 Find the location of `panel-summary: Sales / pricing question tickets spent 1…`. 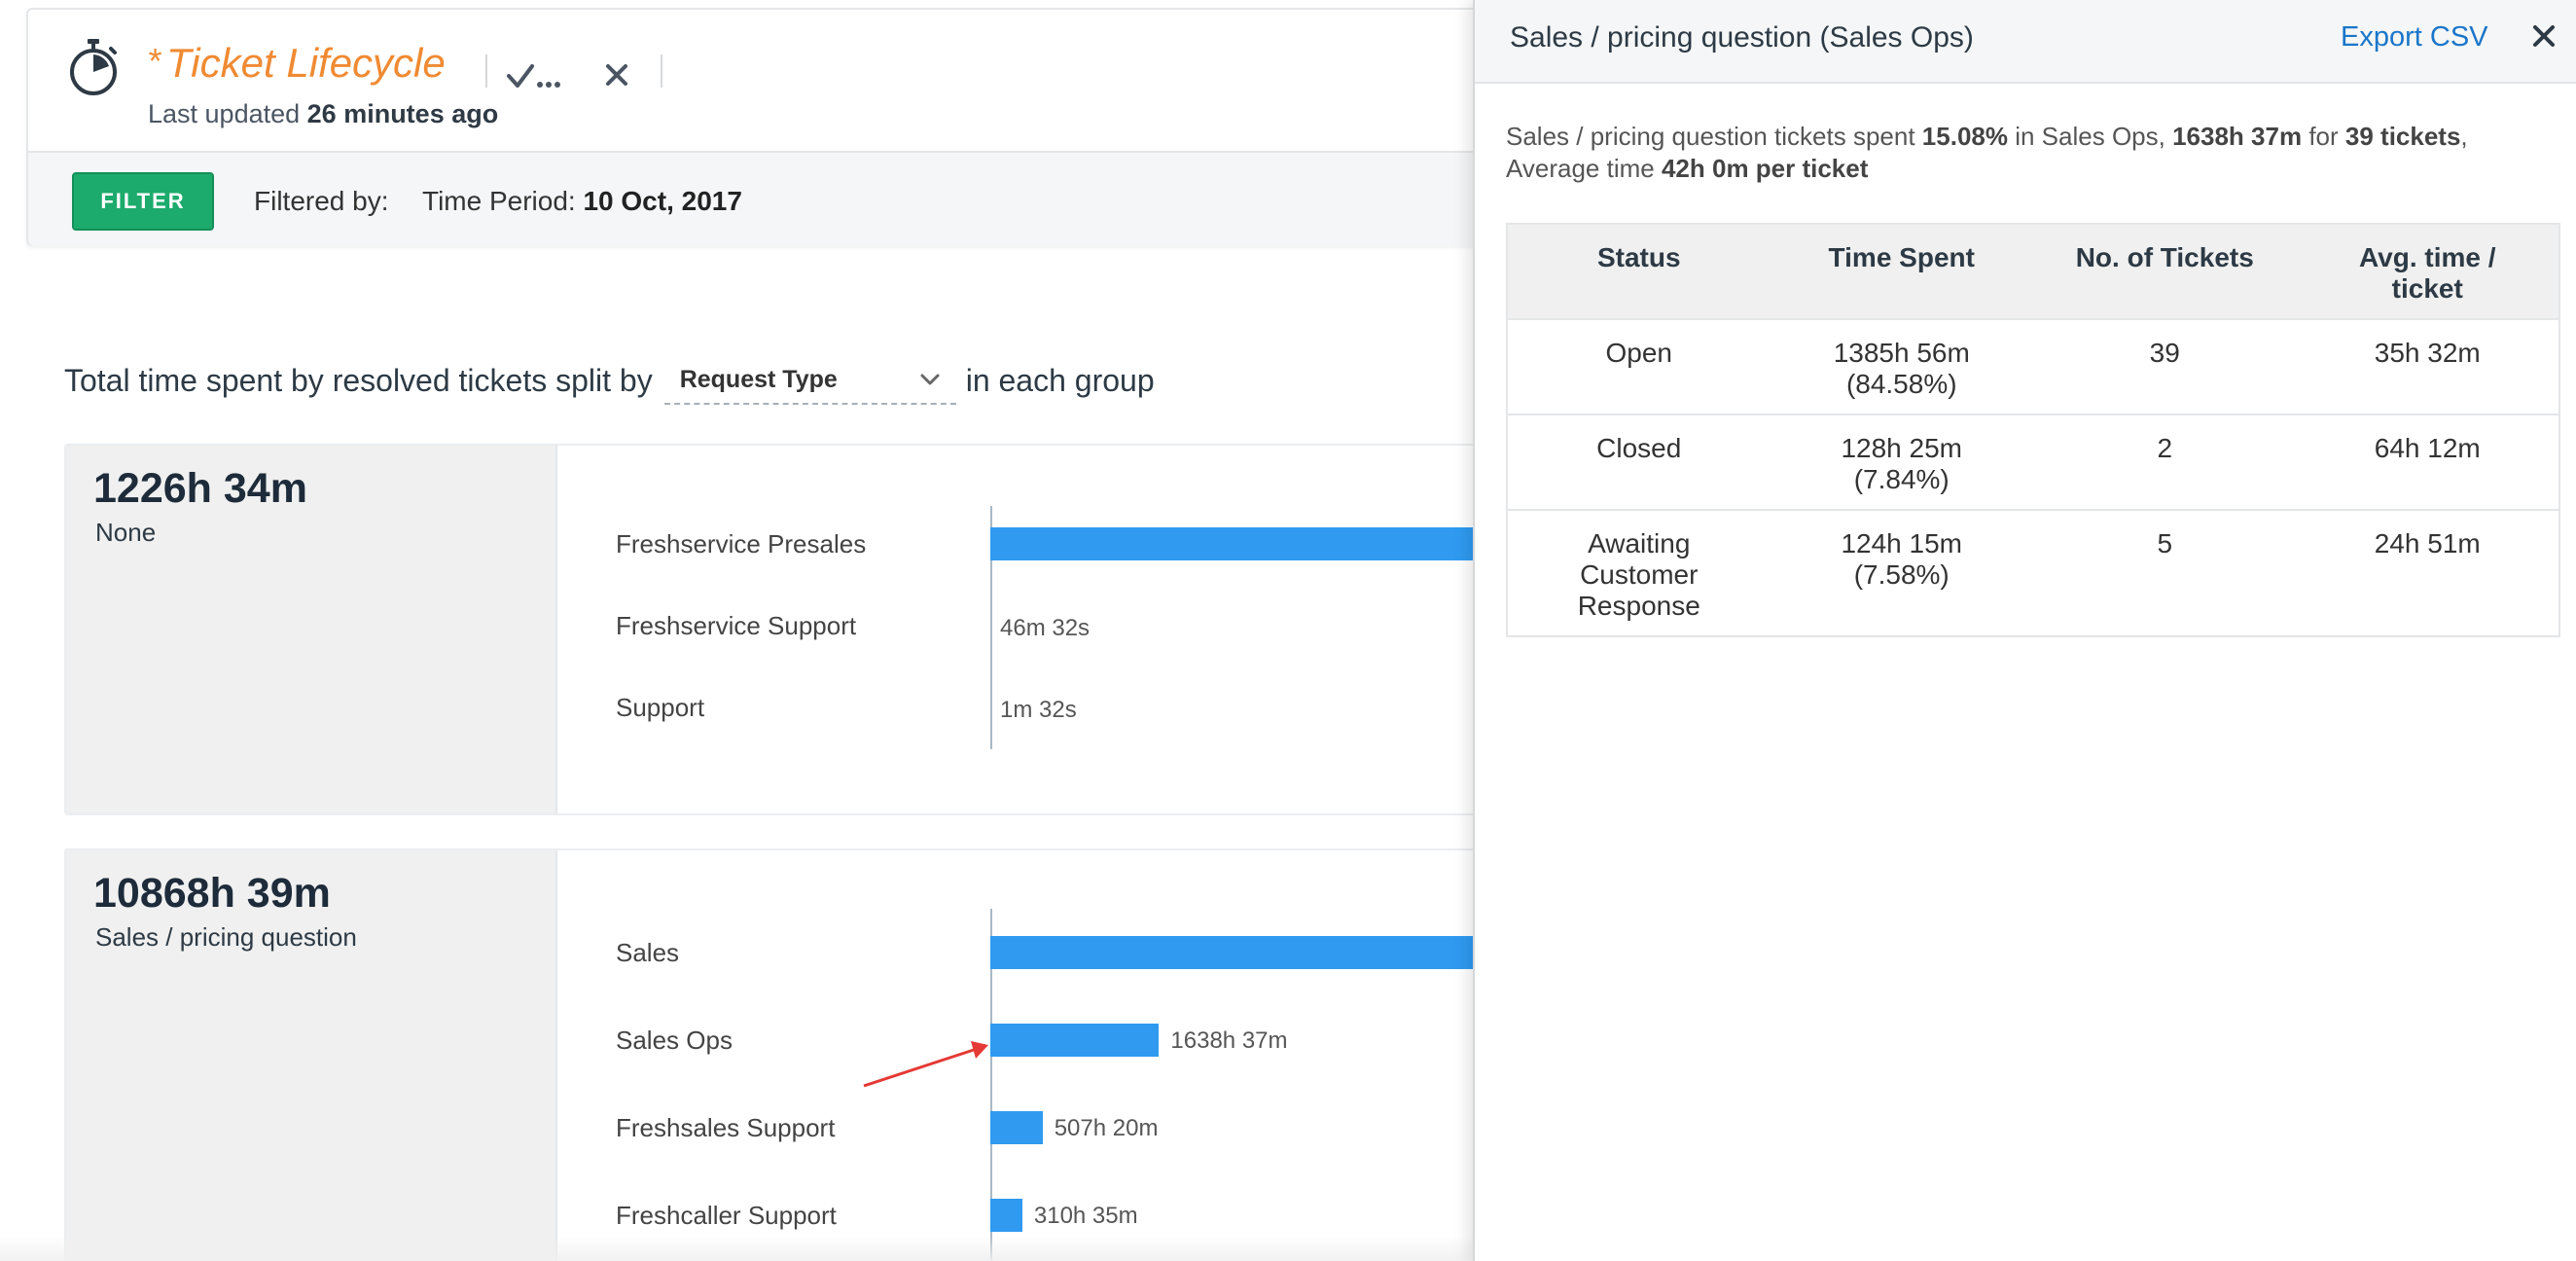

panel-summary: Sales / pricing question tickets spent 1… is located at coordinates (2021, 153).